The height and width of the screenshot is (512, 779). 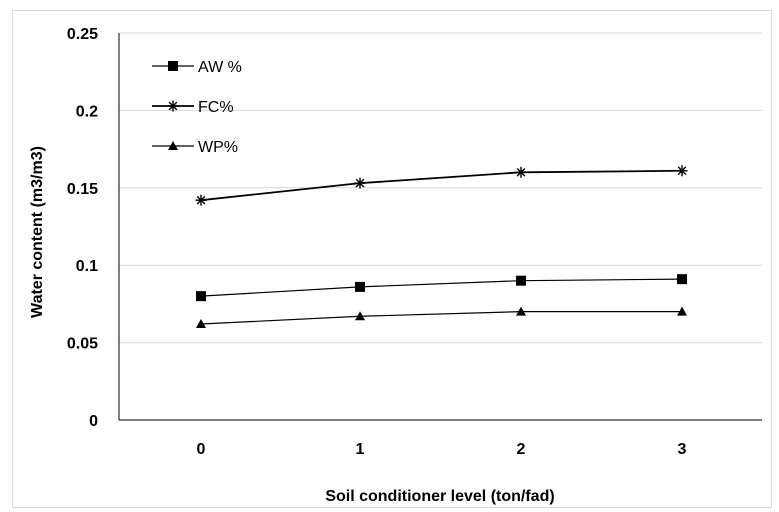 I want to click on legend-item: WP%, so click(x=195, y=147).